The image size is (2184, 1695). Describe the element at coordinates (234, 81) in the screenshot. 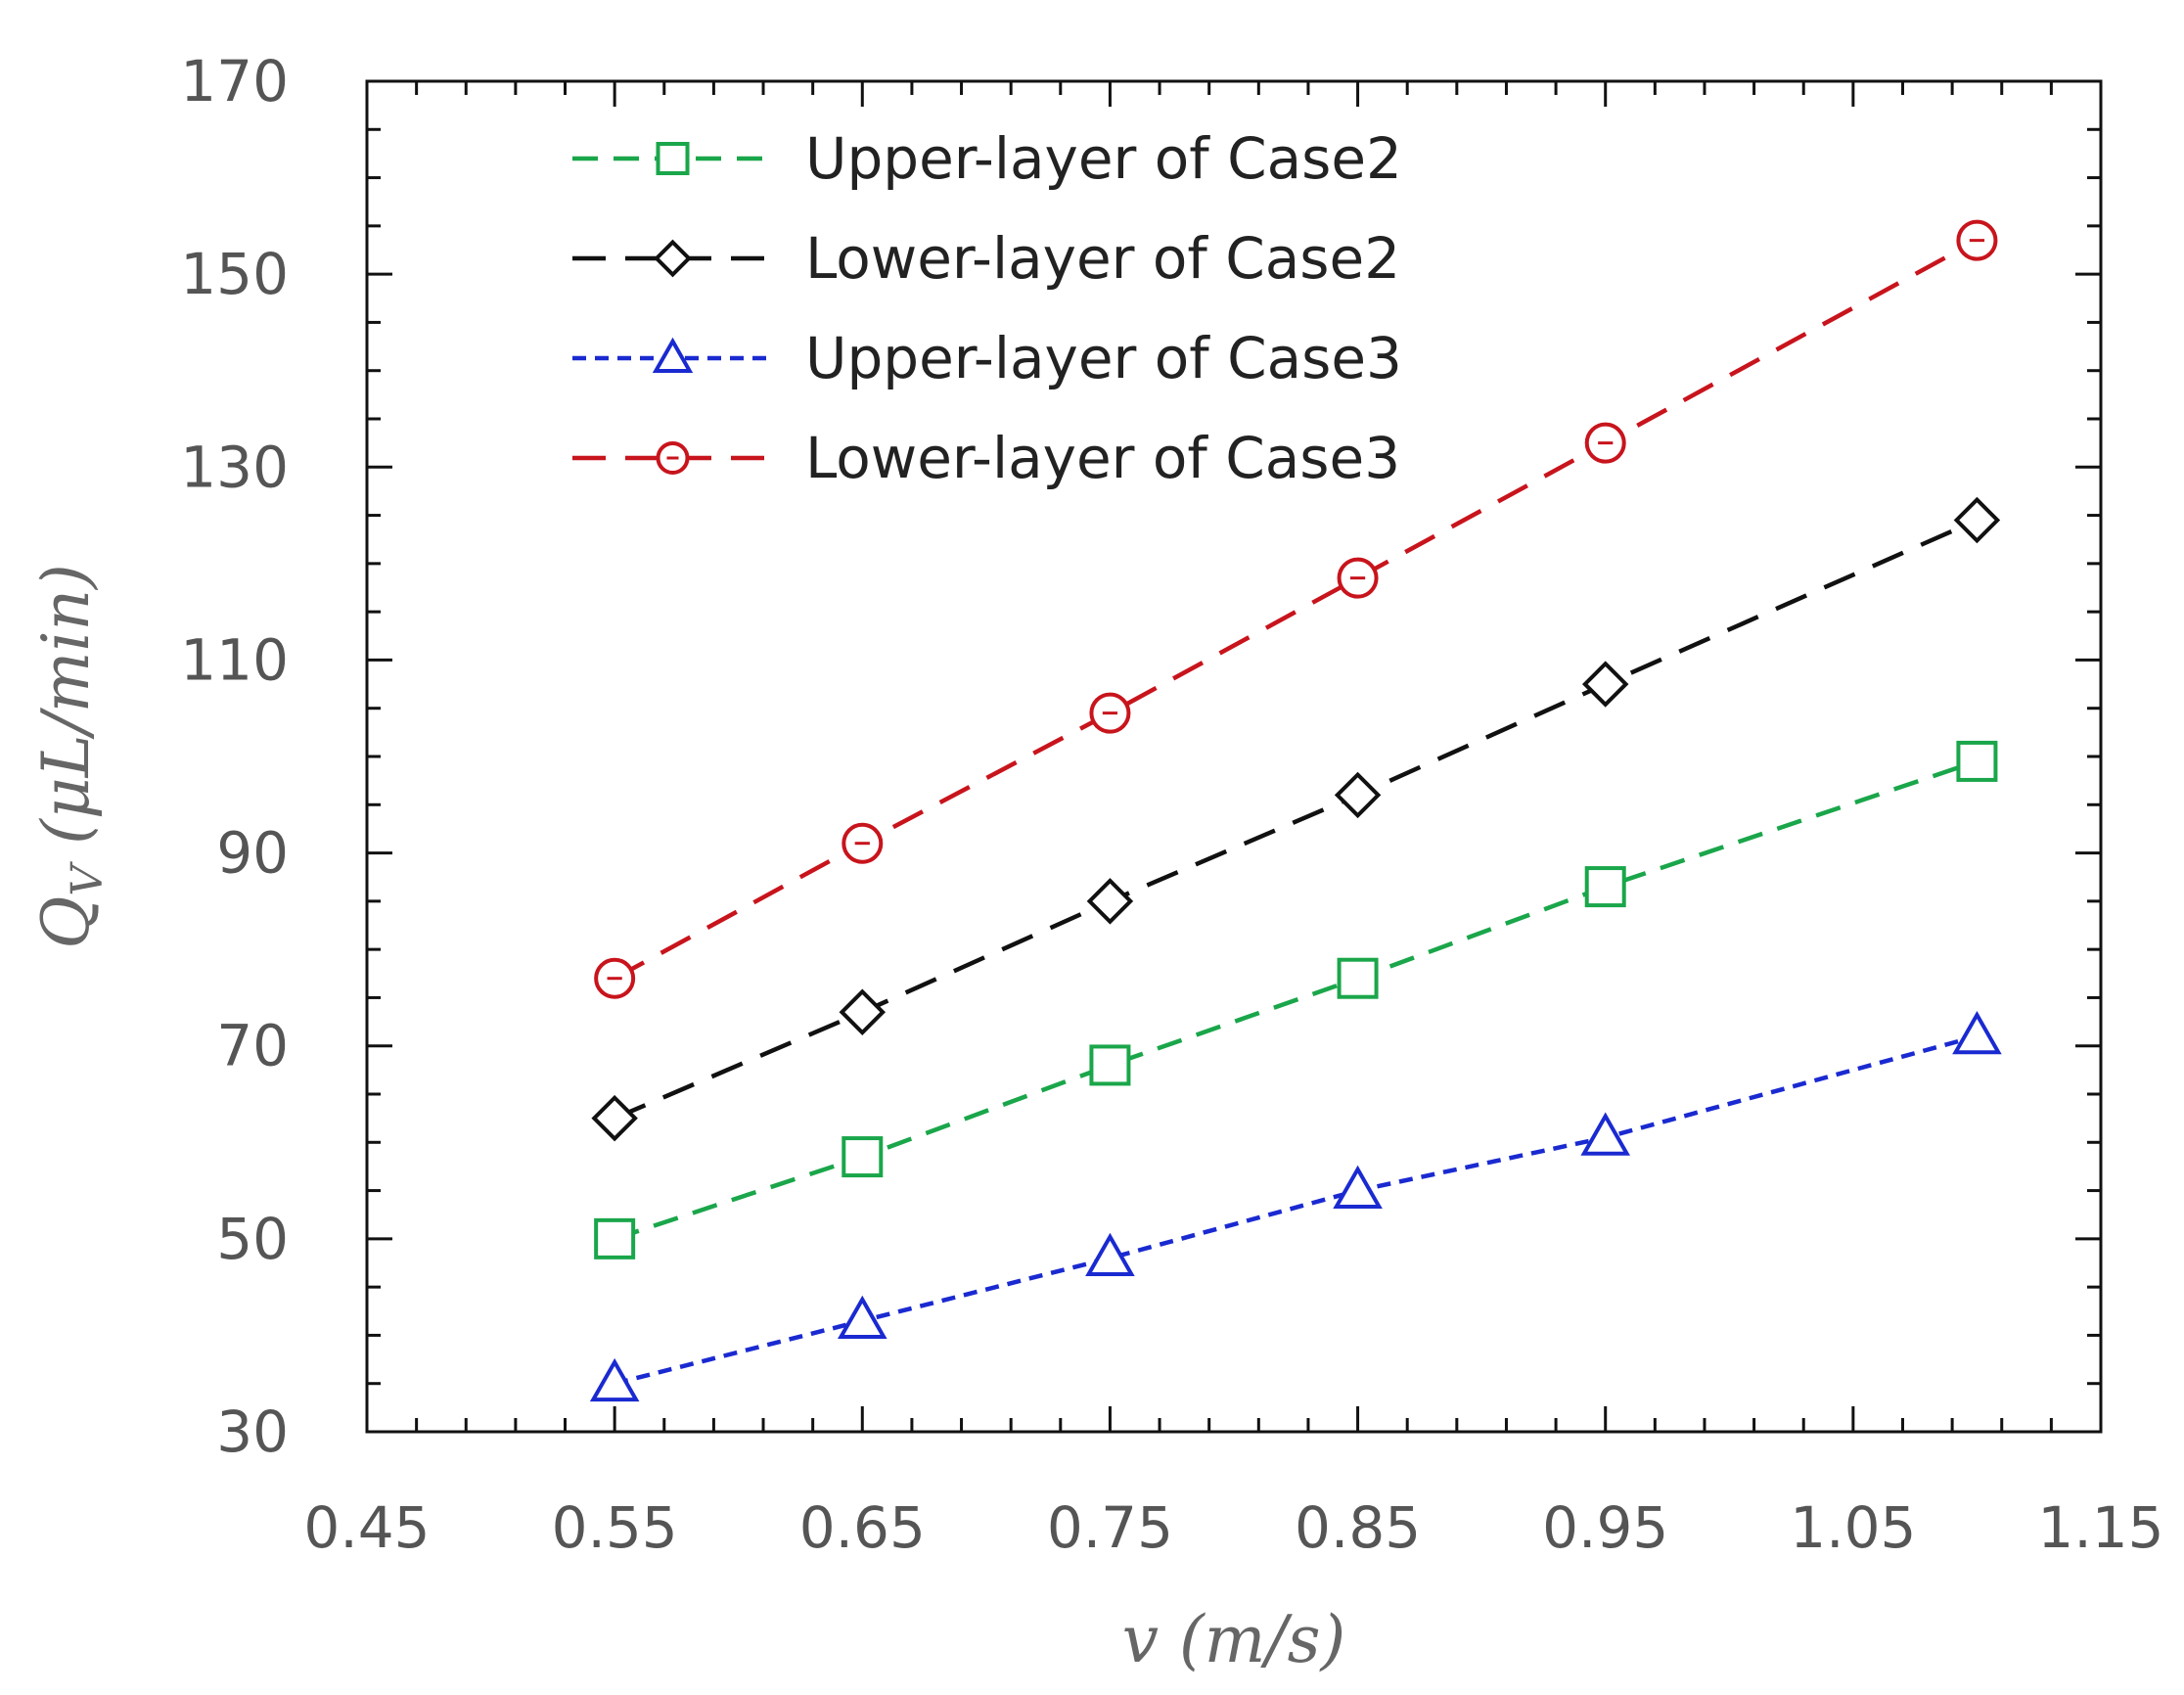

I see `y-tick-label: 170` at that location.